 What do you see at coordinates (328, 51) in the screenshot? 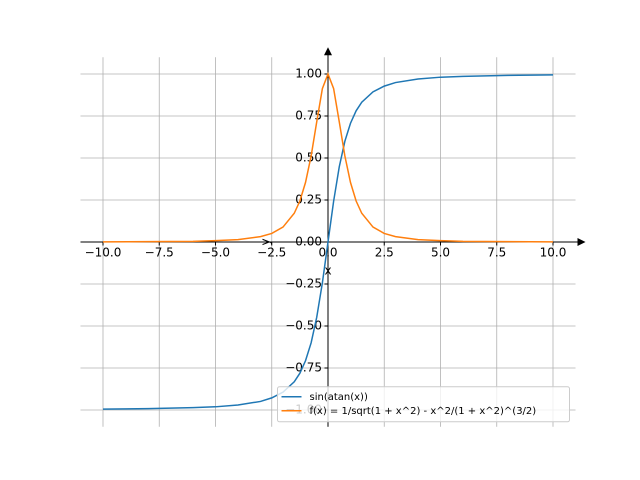
I see `y-axis-arrow` at bounding box center [328, 51].